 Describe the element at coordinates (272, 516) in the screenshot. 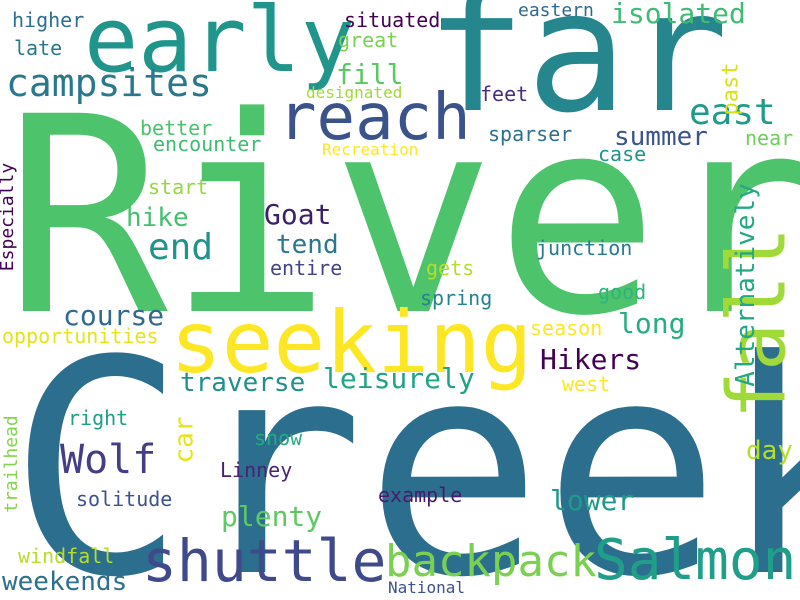

I see `word-plenty: plenty` at that location.